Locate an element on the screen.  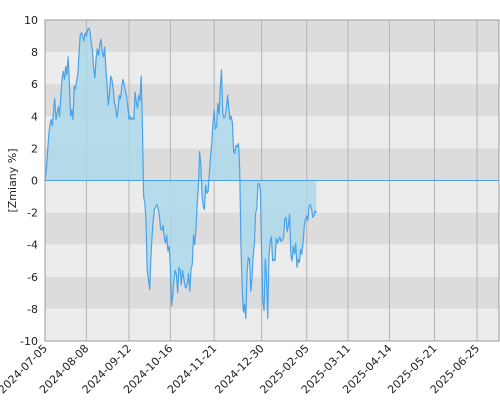
y-tick-label: -4 is located at coordinates (32, 245).